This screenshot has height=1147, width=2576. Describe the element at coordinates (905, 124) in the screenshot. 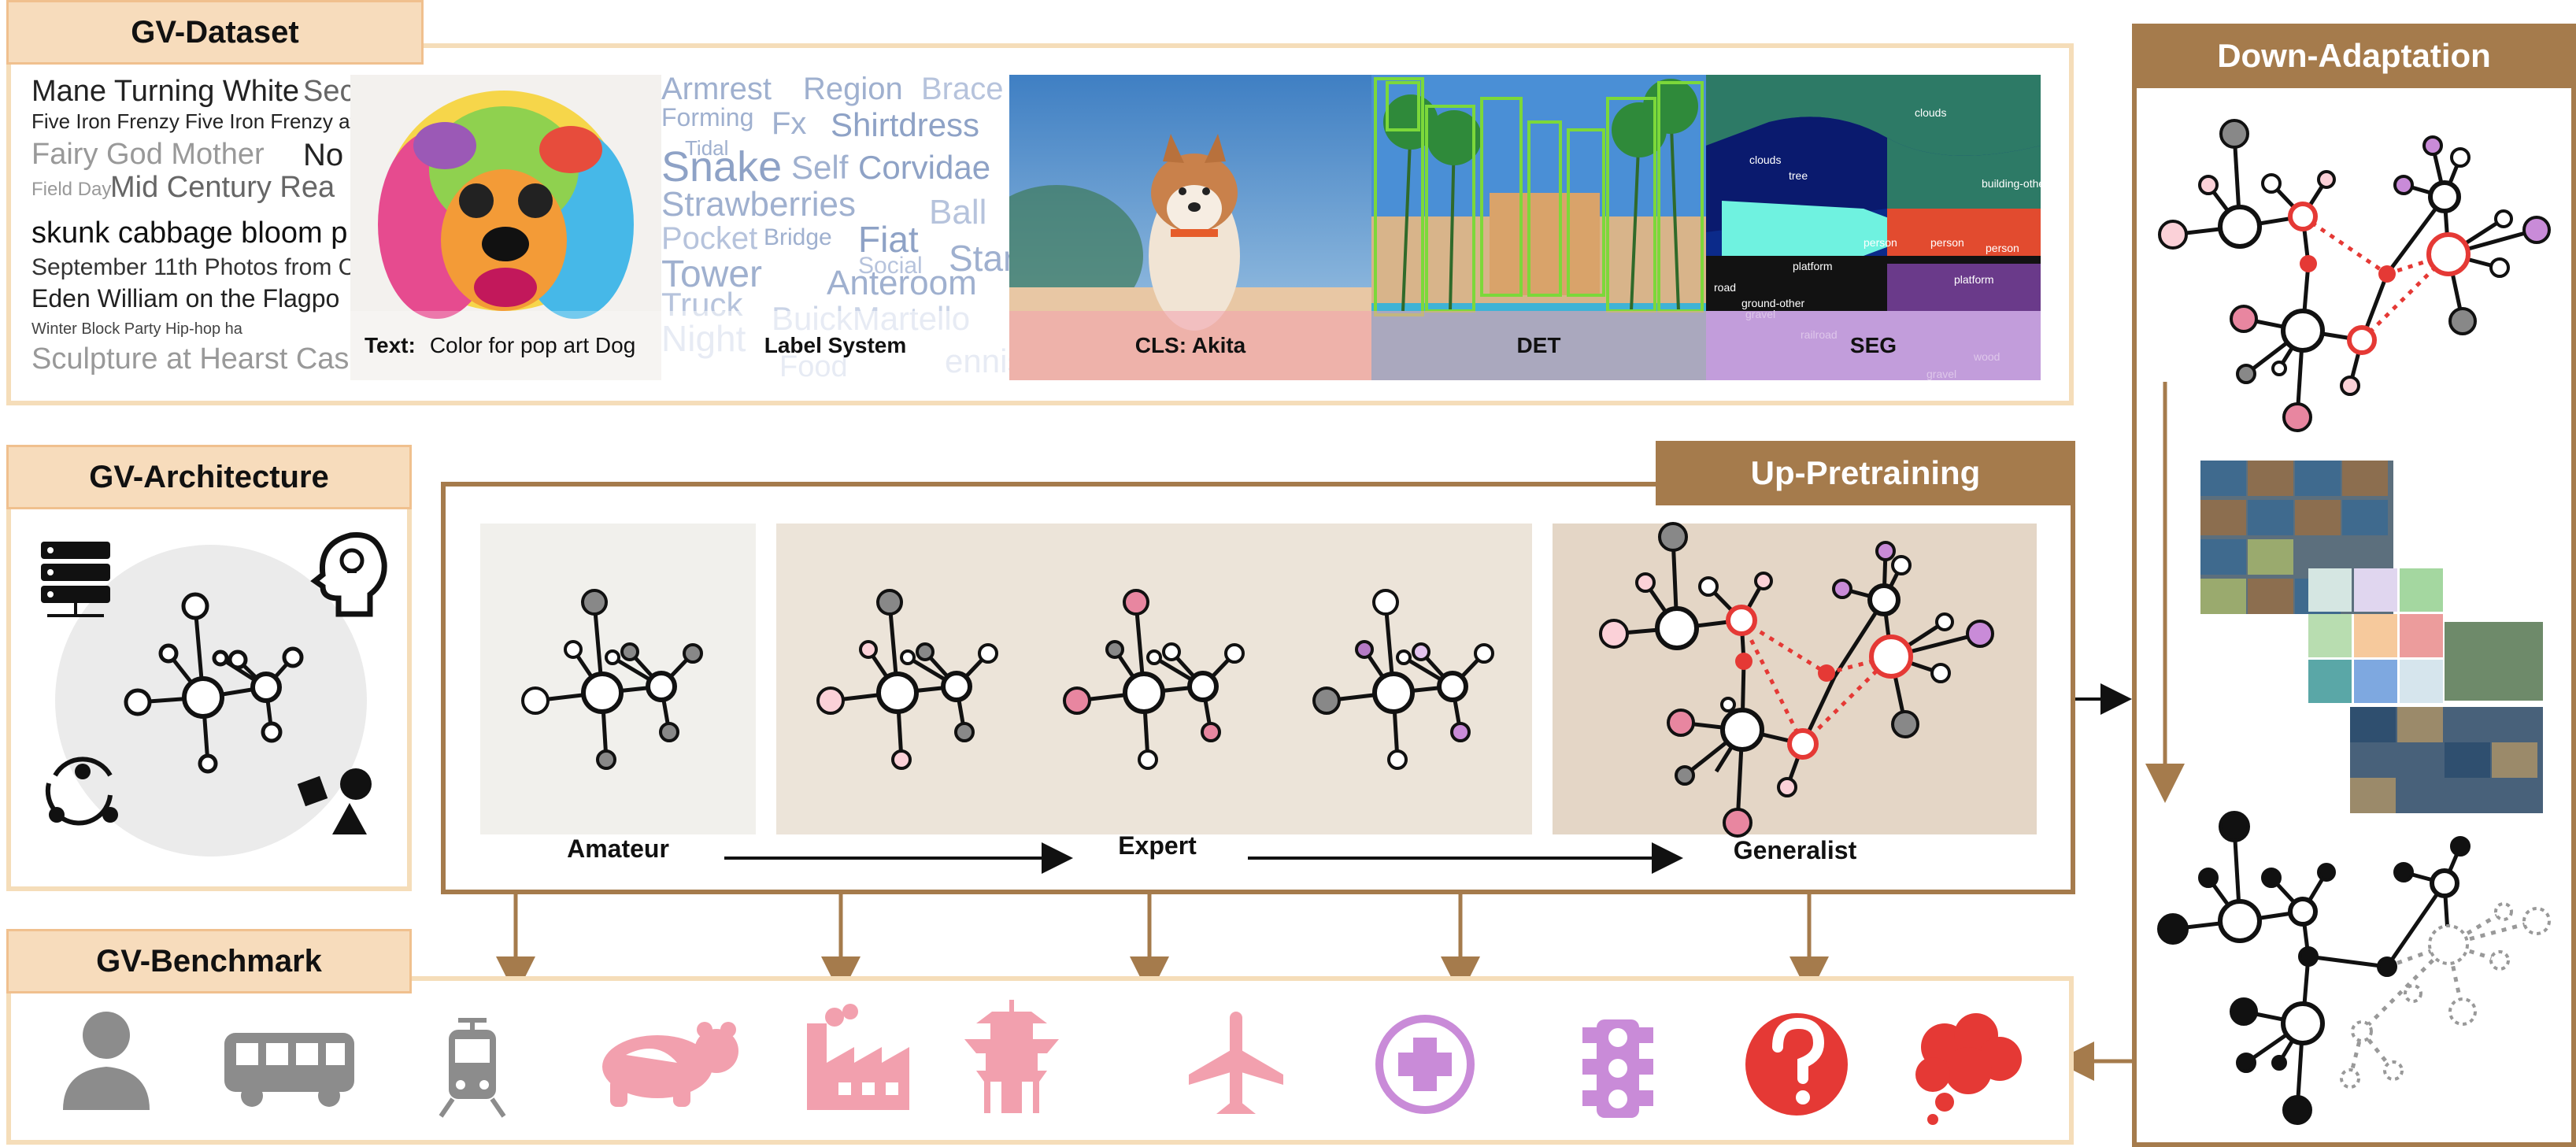

I see `label-word: Shirtdress` at that location.